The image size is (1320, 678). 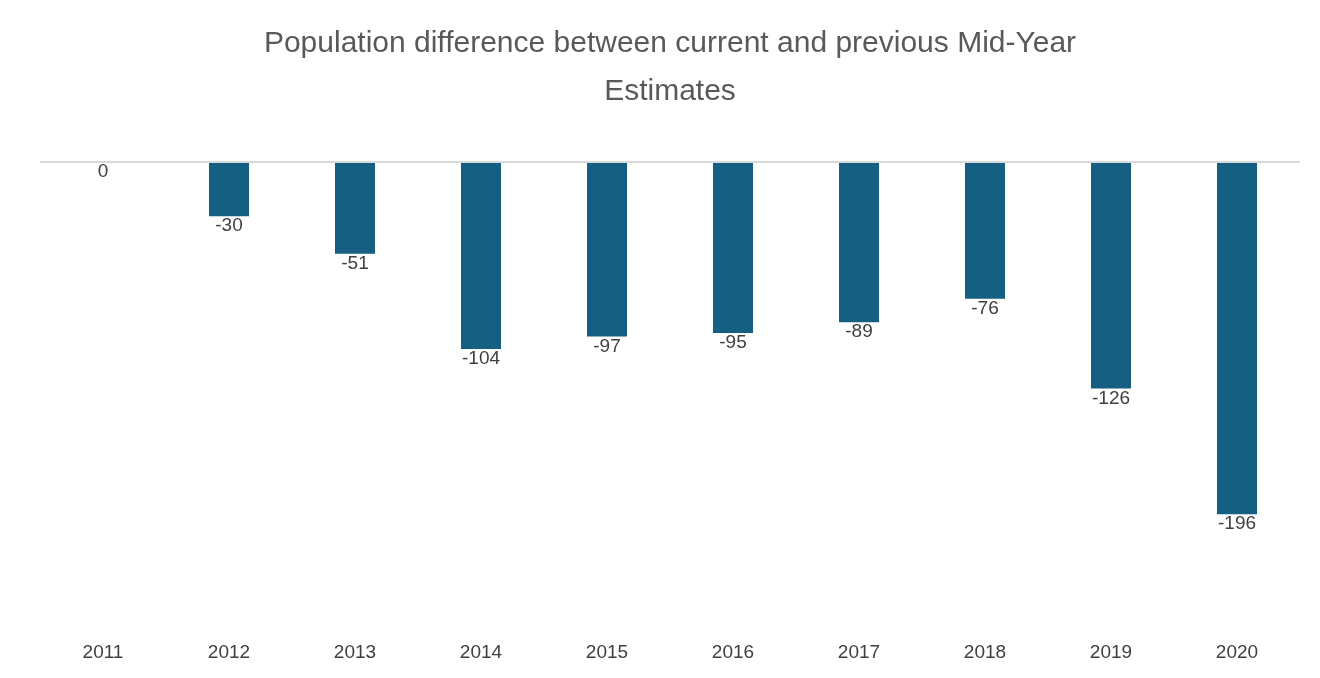 I want to click on data-label: -76, so click(x=985, y=307).